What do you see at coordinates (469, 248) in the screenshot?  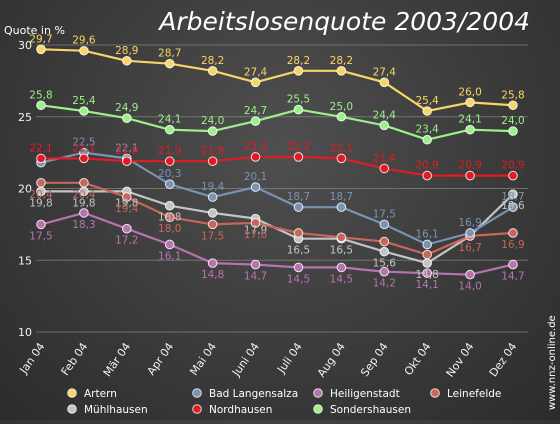 I see `data-label-leinefelde-10: 16,7` at bounding box center [469, 248].